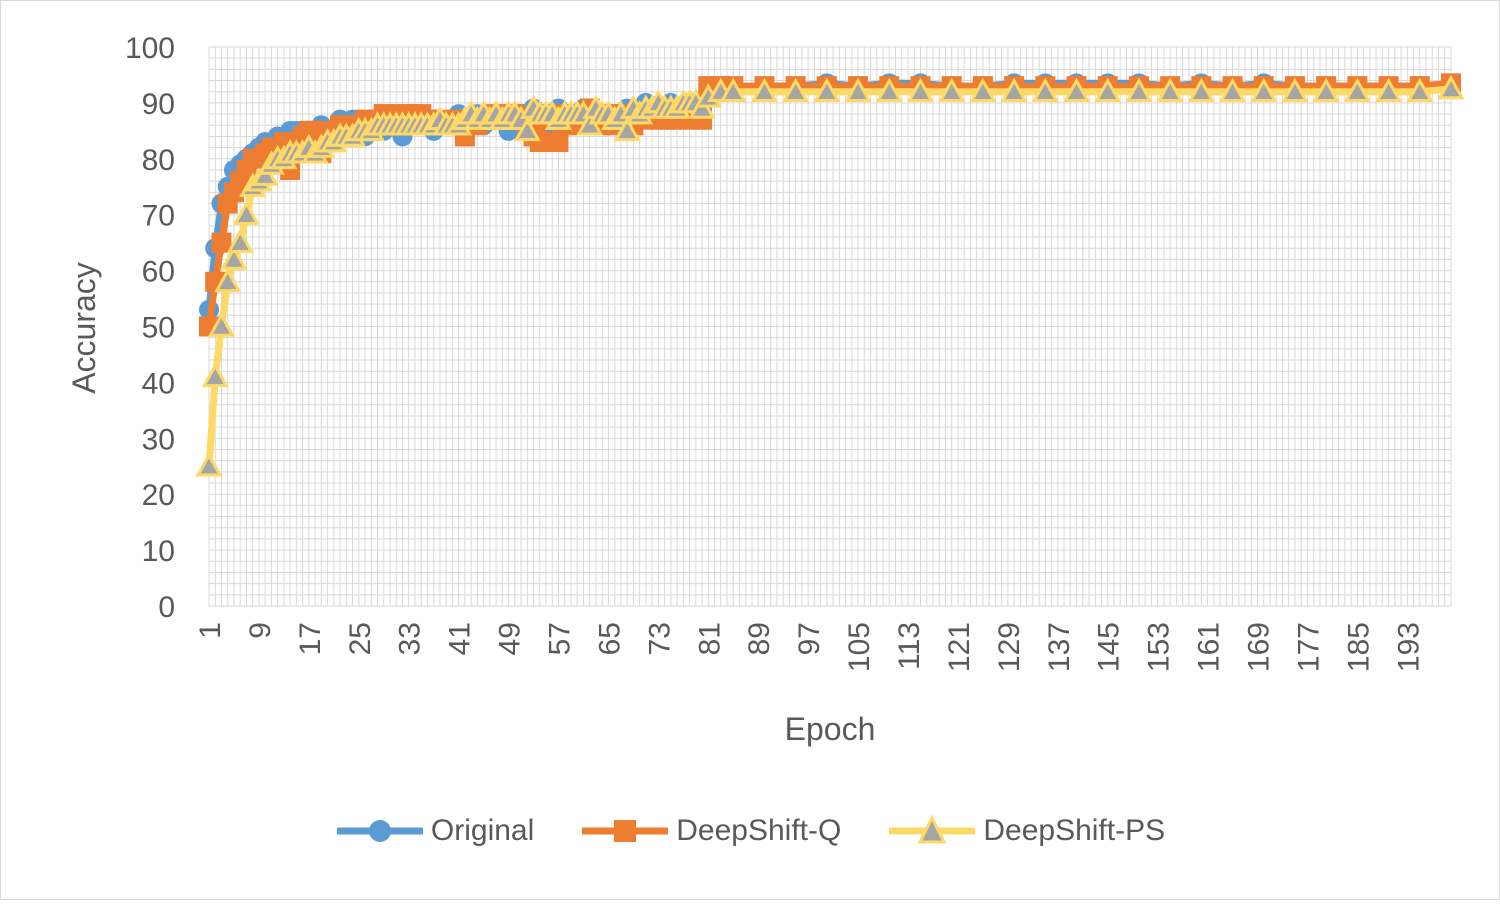 The image size is (1500, 904). I want to click on x-tick-label: 25, so click(360, 638).